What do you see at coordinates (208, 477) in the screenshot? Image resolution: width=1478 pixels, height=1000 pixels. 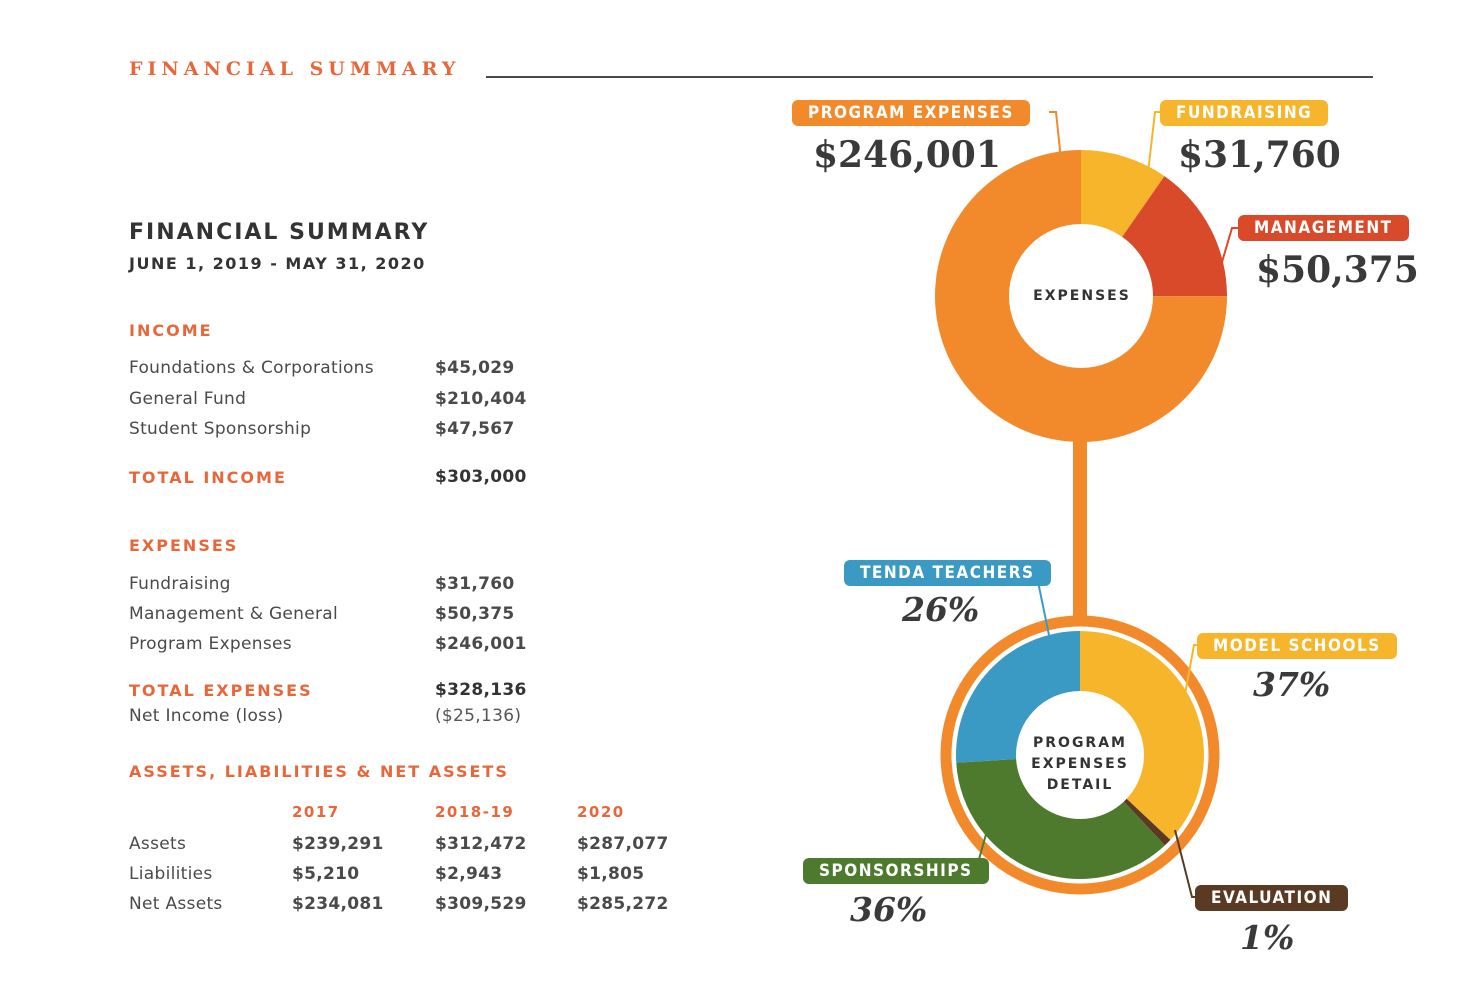 I see `total-income-label: TOTAL INCOME` at bounding box center [208, 477].